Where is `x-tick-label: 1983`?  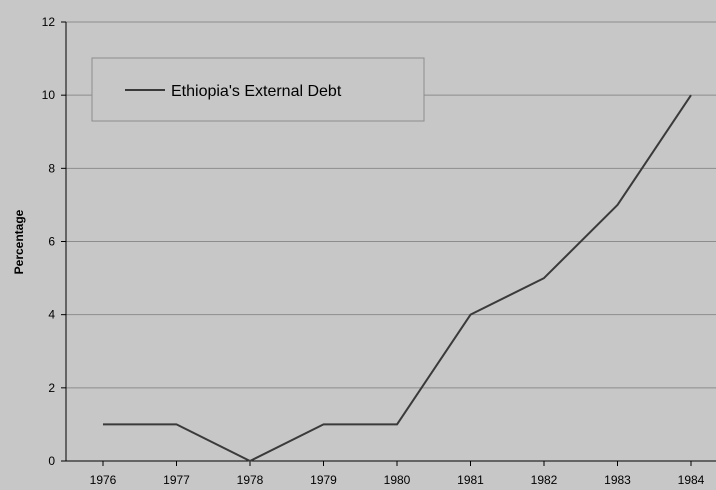 x-tick-label: 1983 is located at coordinates (617, 480).